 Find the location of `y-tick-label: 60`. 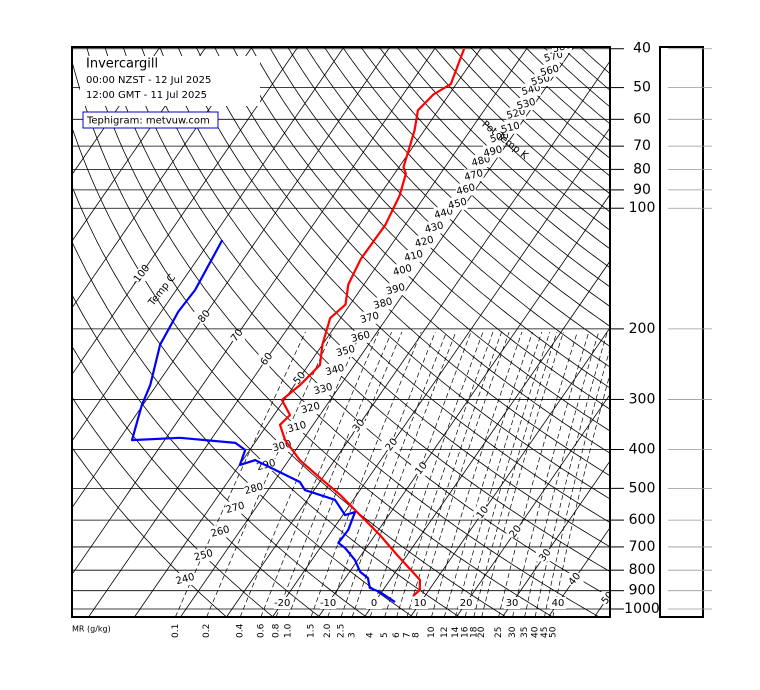

y-tick-label: 60 is located at coordinates (642, 119).